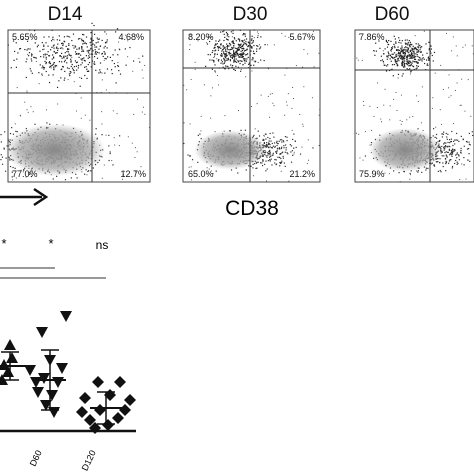 The image size is (474, 474). What do you see at coordinates (252, 208) in the screenshot?
I see `x-axis-label: CD38` at bounding box center [252, 208].